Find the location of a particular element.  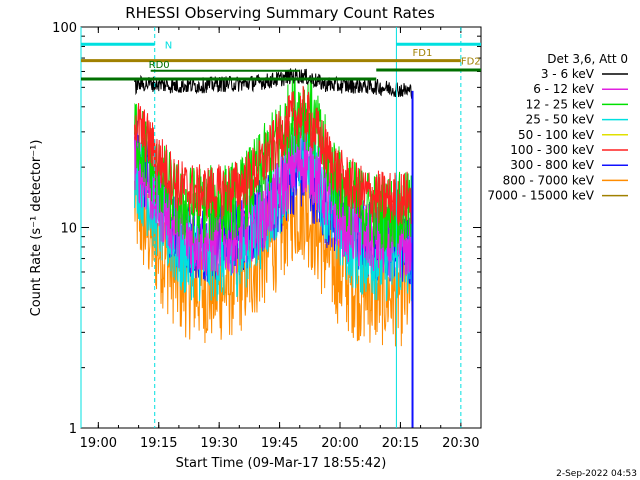

fd1-label: FD1 is located at coordinates (423, 53).